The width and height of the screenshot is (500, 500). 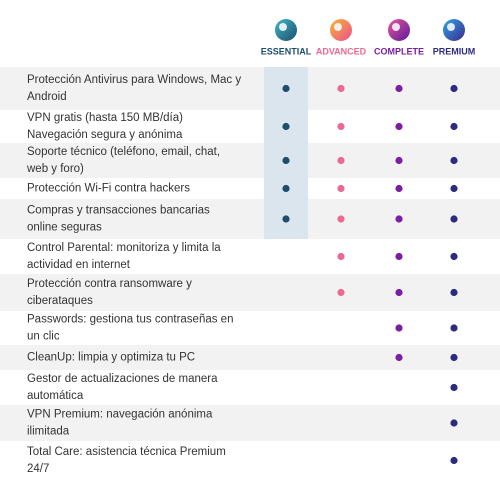 I want to click on feature-text: Total Care: asistencia técnica Premium, so click(x=126, y=452).